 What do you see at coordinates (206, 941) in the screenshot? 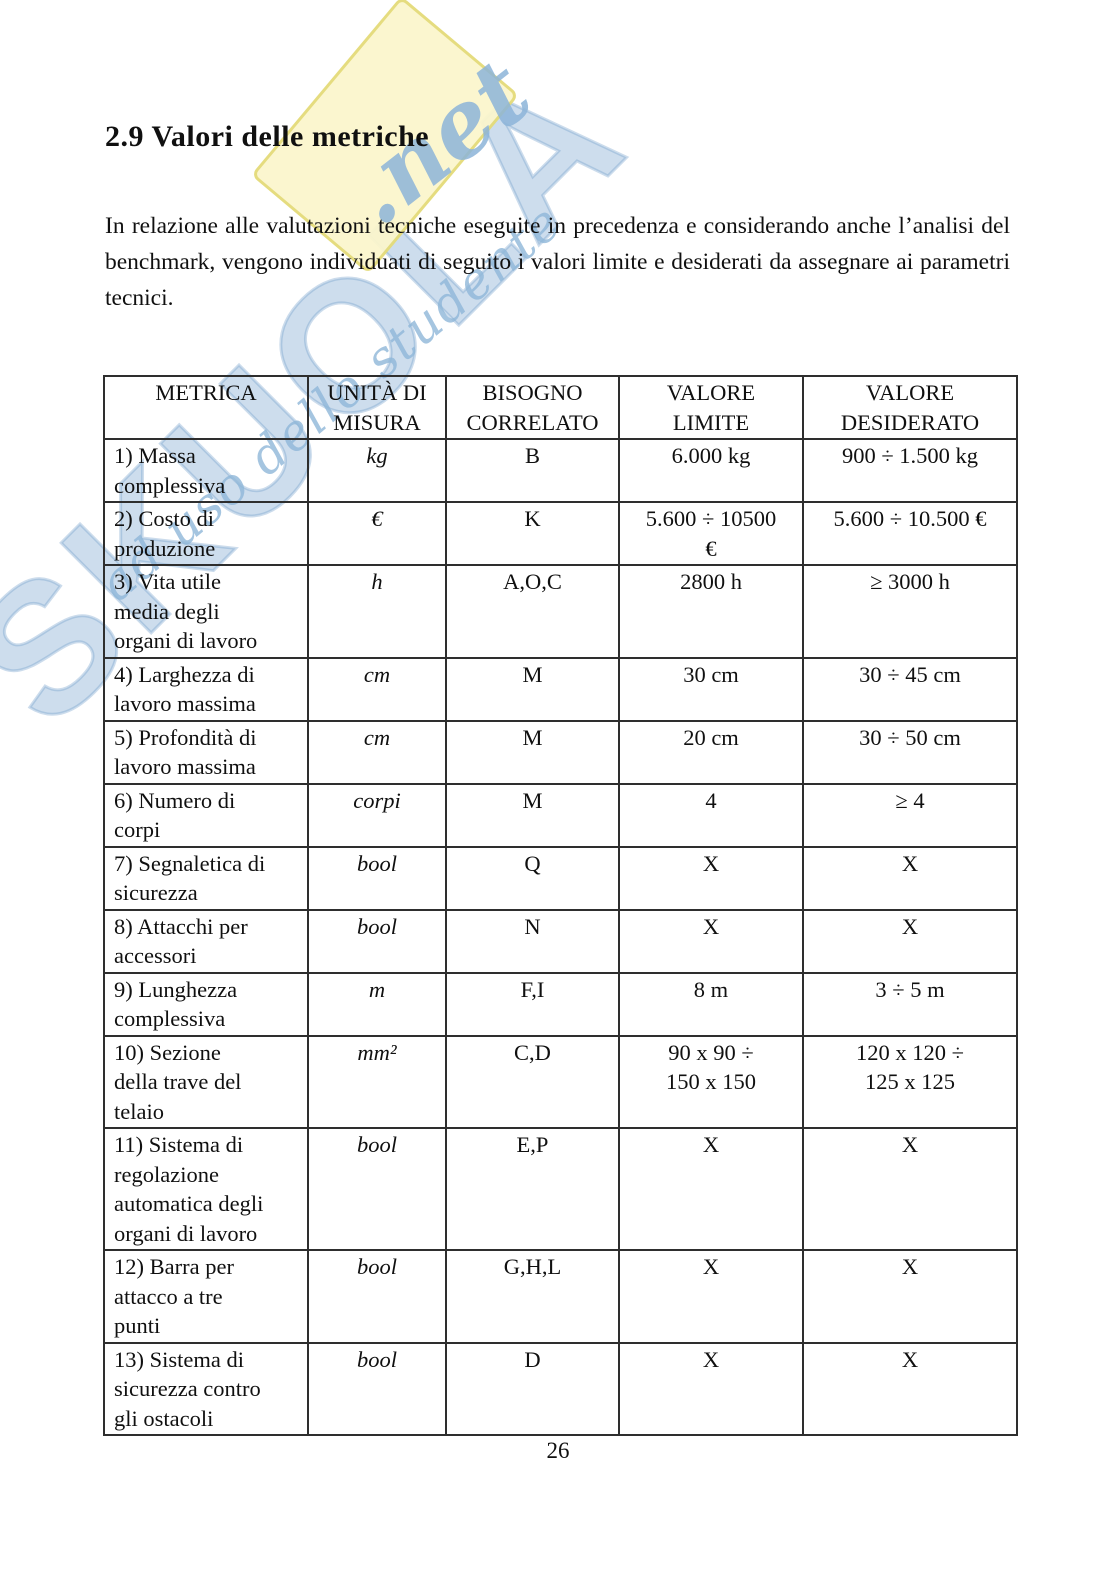
I see `cell-metrica: 8) Attacchi per accessori` at bounding box center [206, 941].